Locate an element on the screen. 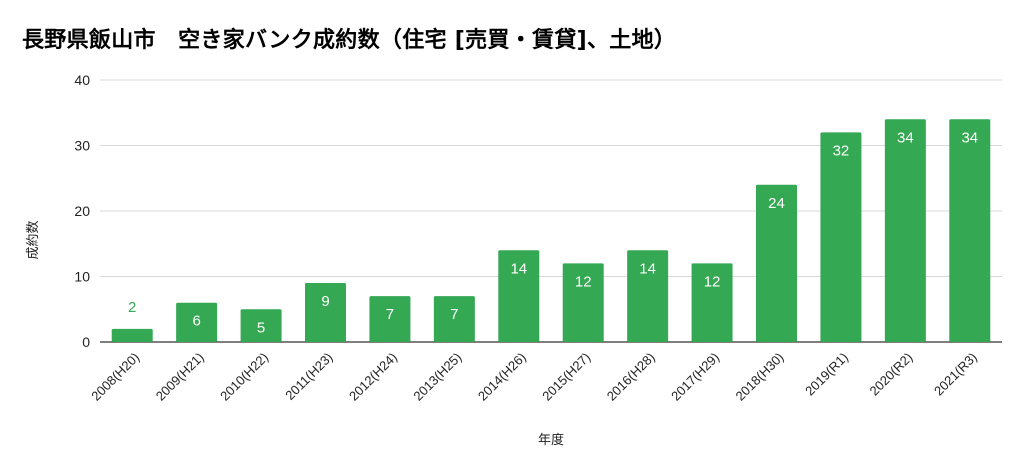 The image size is (1024, 474). data-label: 5 is located at coordinates (261, 327).